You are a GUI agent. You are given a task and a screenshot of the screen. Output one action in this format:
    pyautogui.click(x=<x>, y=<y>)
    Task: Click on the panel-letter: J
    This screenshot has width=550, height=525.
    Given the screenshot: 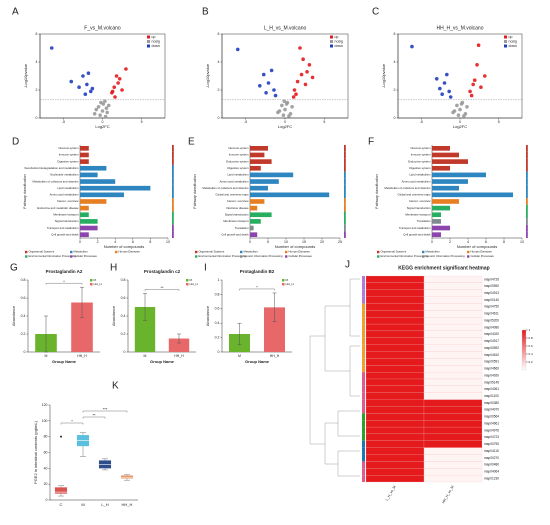 What is the action you would take?
    pyautogui.click(x=347, y=265)
    